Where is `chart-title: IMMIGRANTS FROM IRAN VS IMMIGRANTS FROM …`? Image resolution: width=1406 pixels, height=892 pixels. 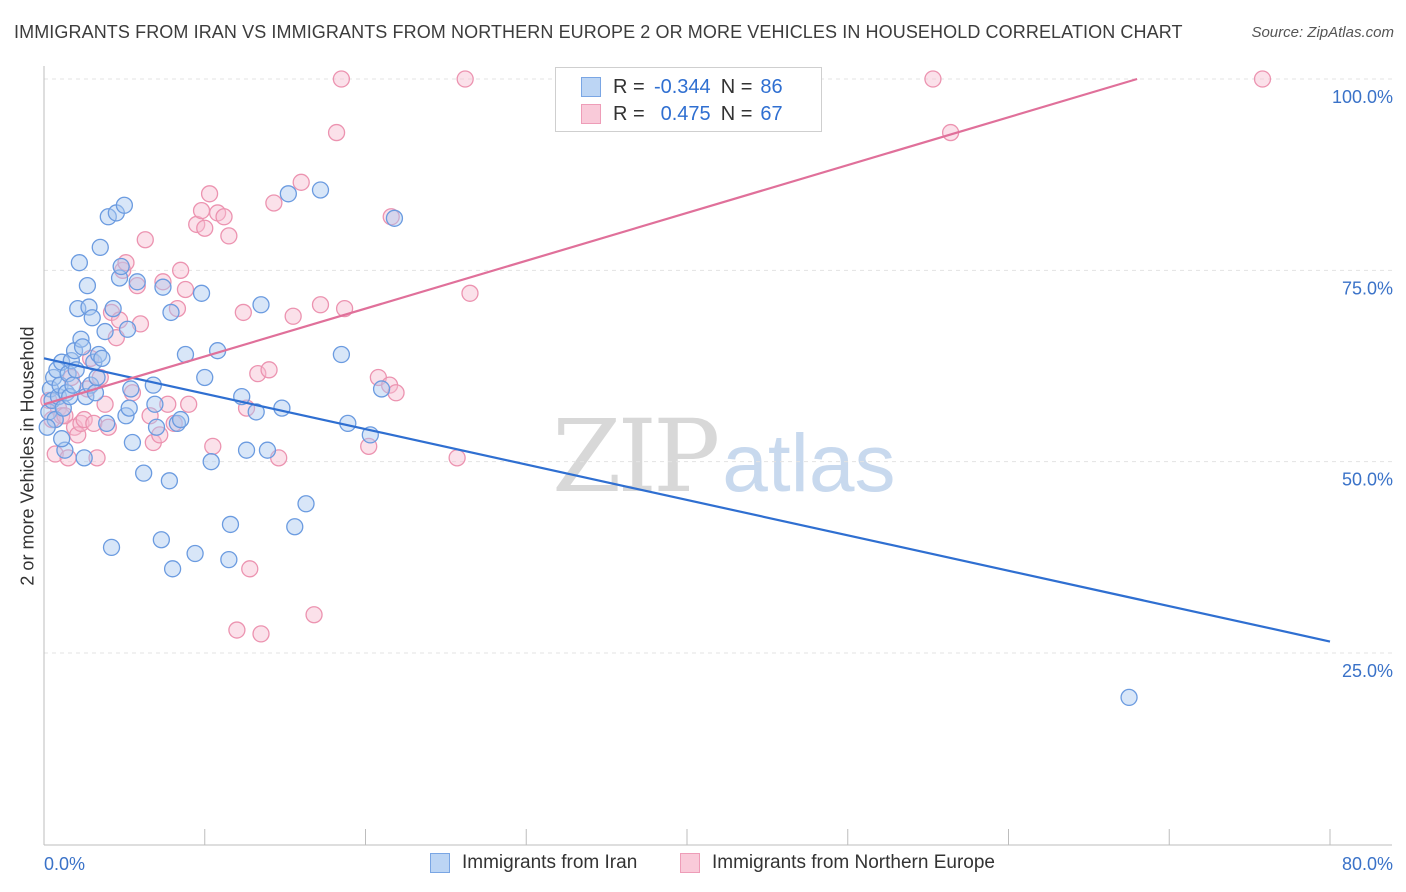
chart-title: IMMIGRANTS FROM IRAN VS IMMIGRANTS FROM … is located at coordinates (598, 32).